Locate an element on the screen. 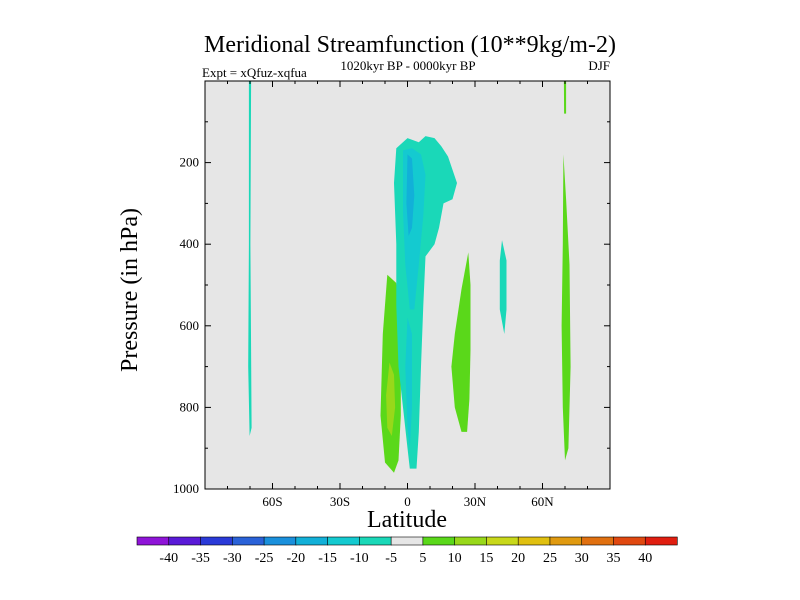  colorbar-label: 15 is located at coordinates (486, 558).